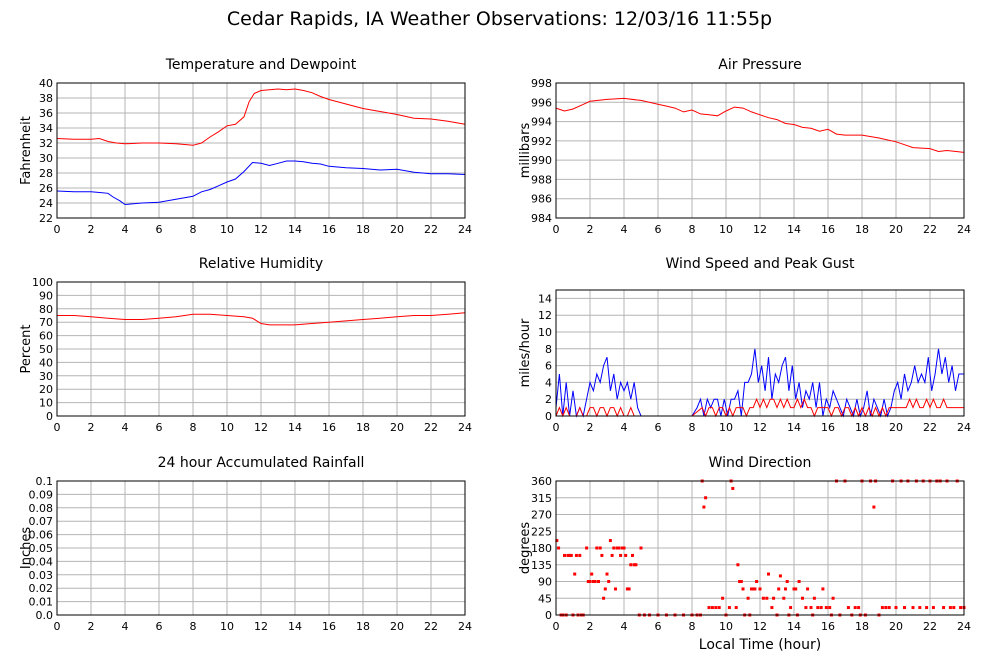 This screenshot has width=999, height=659. I want to click on y-tick-label: 100, so click(42, 282).